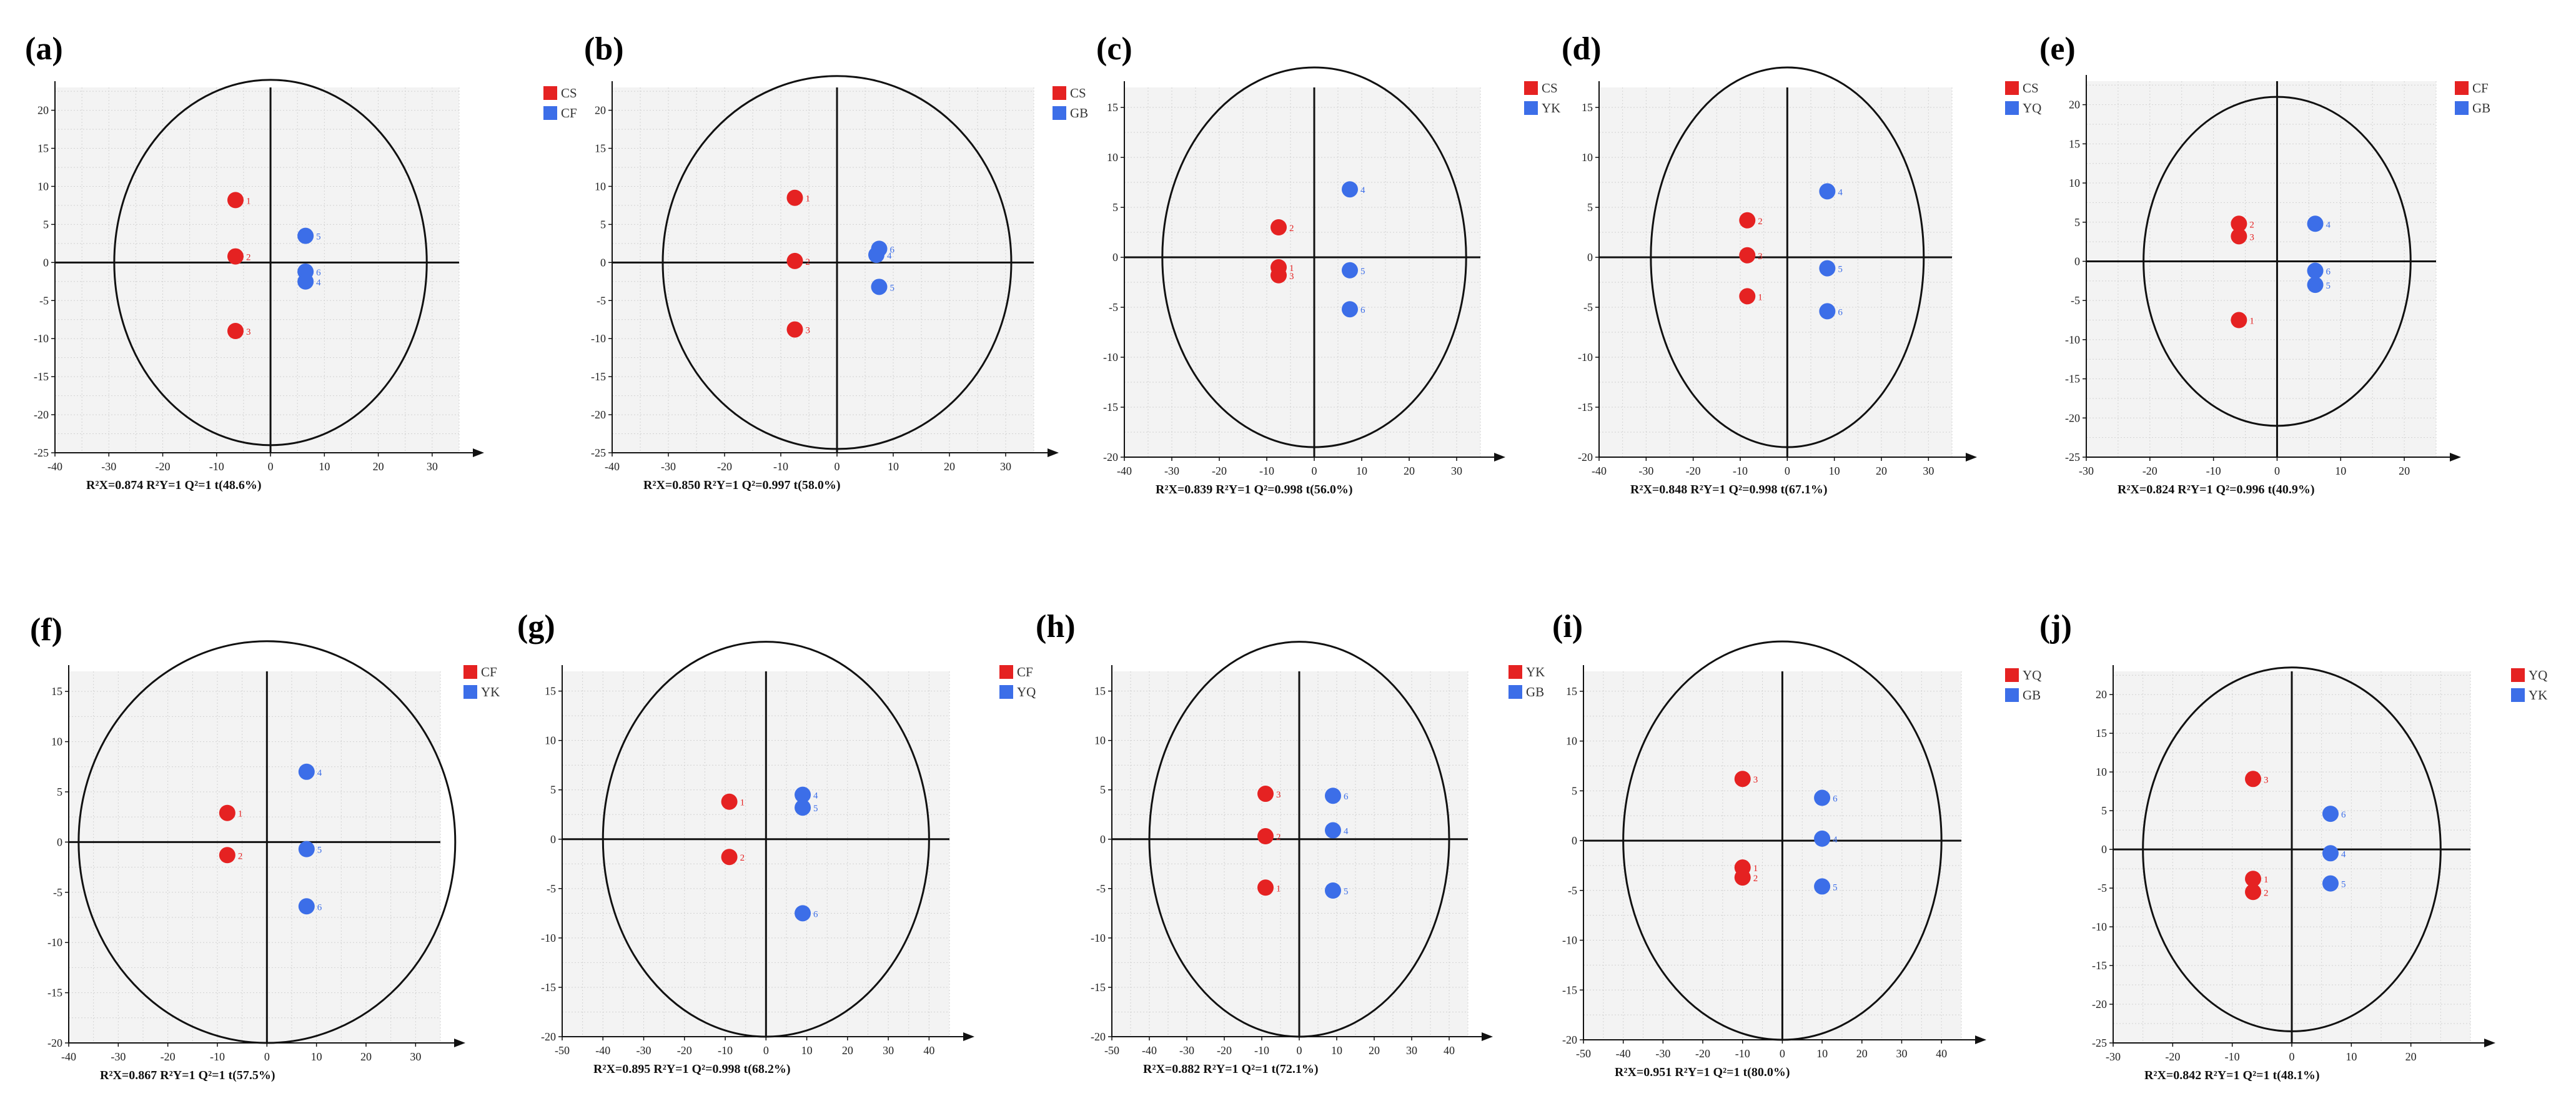 This screenshot has height=1111, width=2576. What do you see at coordinates (598, 453) in the screenshot?
I see `y-tick-label: -25` at bounding box center [598, 453].